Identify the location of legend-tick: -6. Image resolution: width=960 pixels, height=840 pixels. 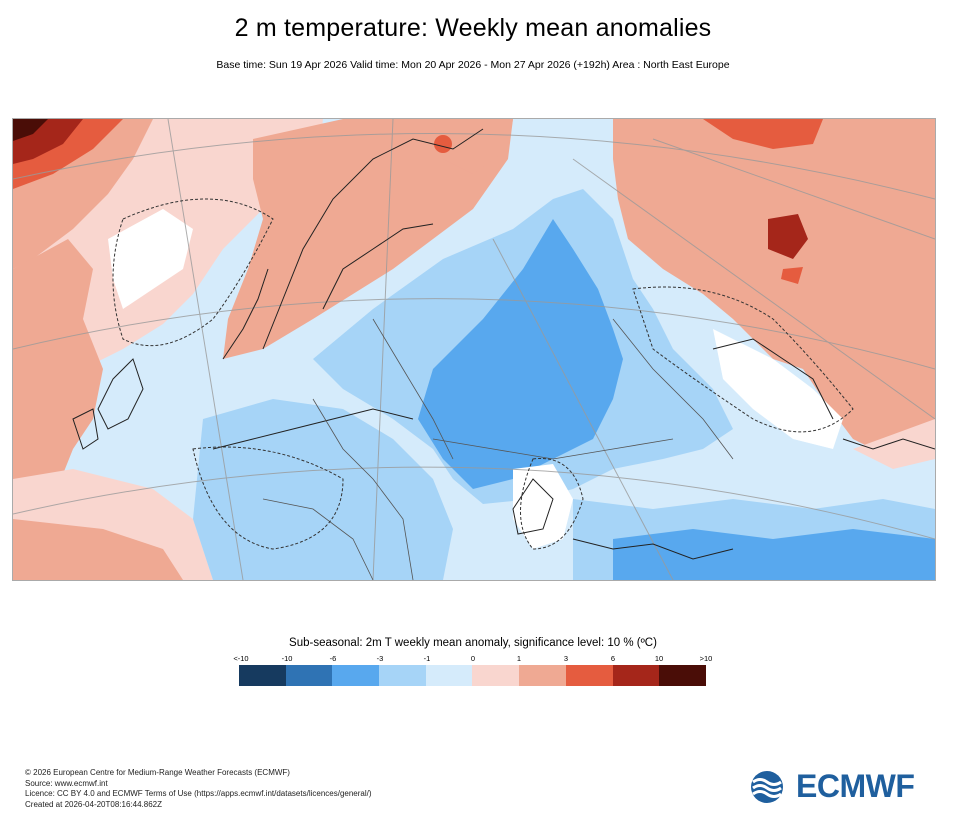
(333, 658).